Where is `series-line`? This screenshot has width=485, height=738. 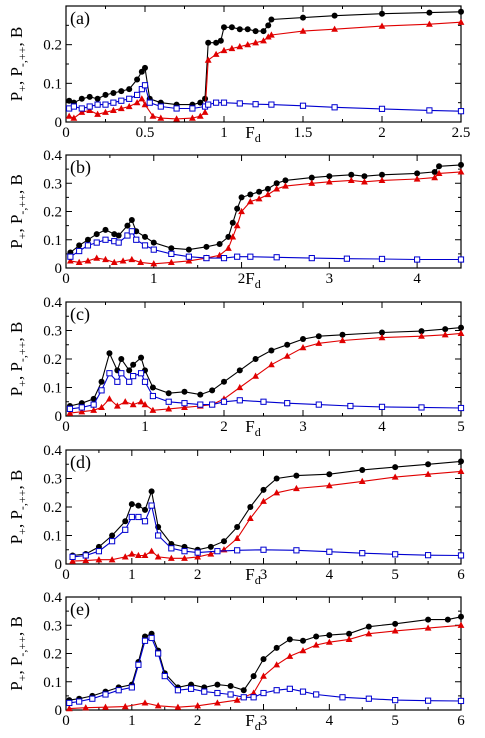
series-line is located at coordinates (266, 218).